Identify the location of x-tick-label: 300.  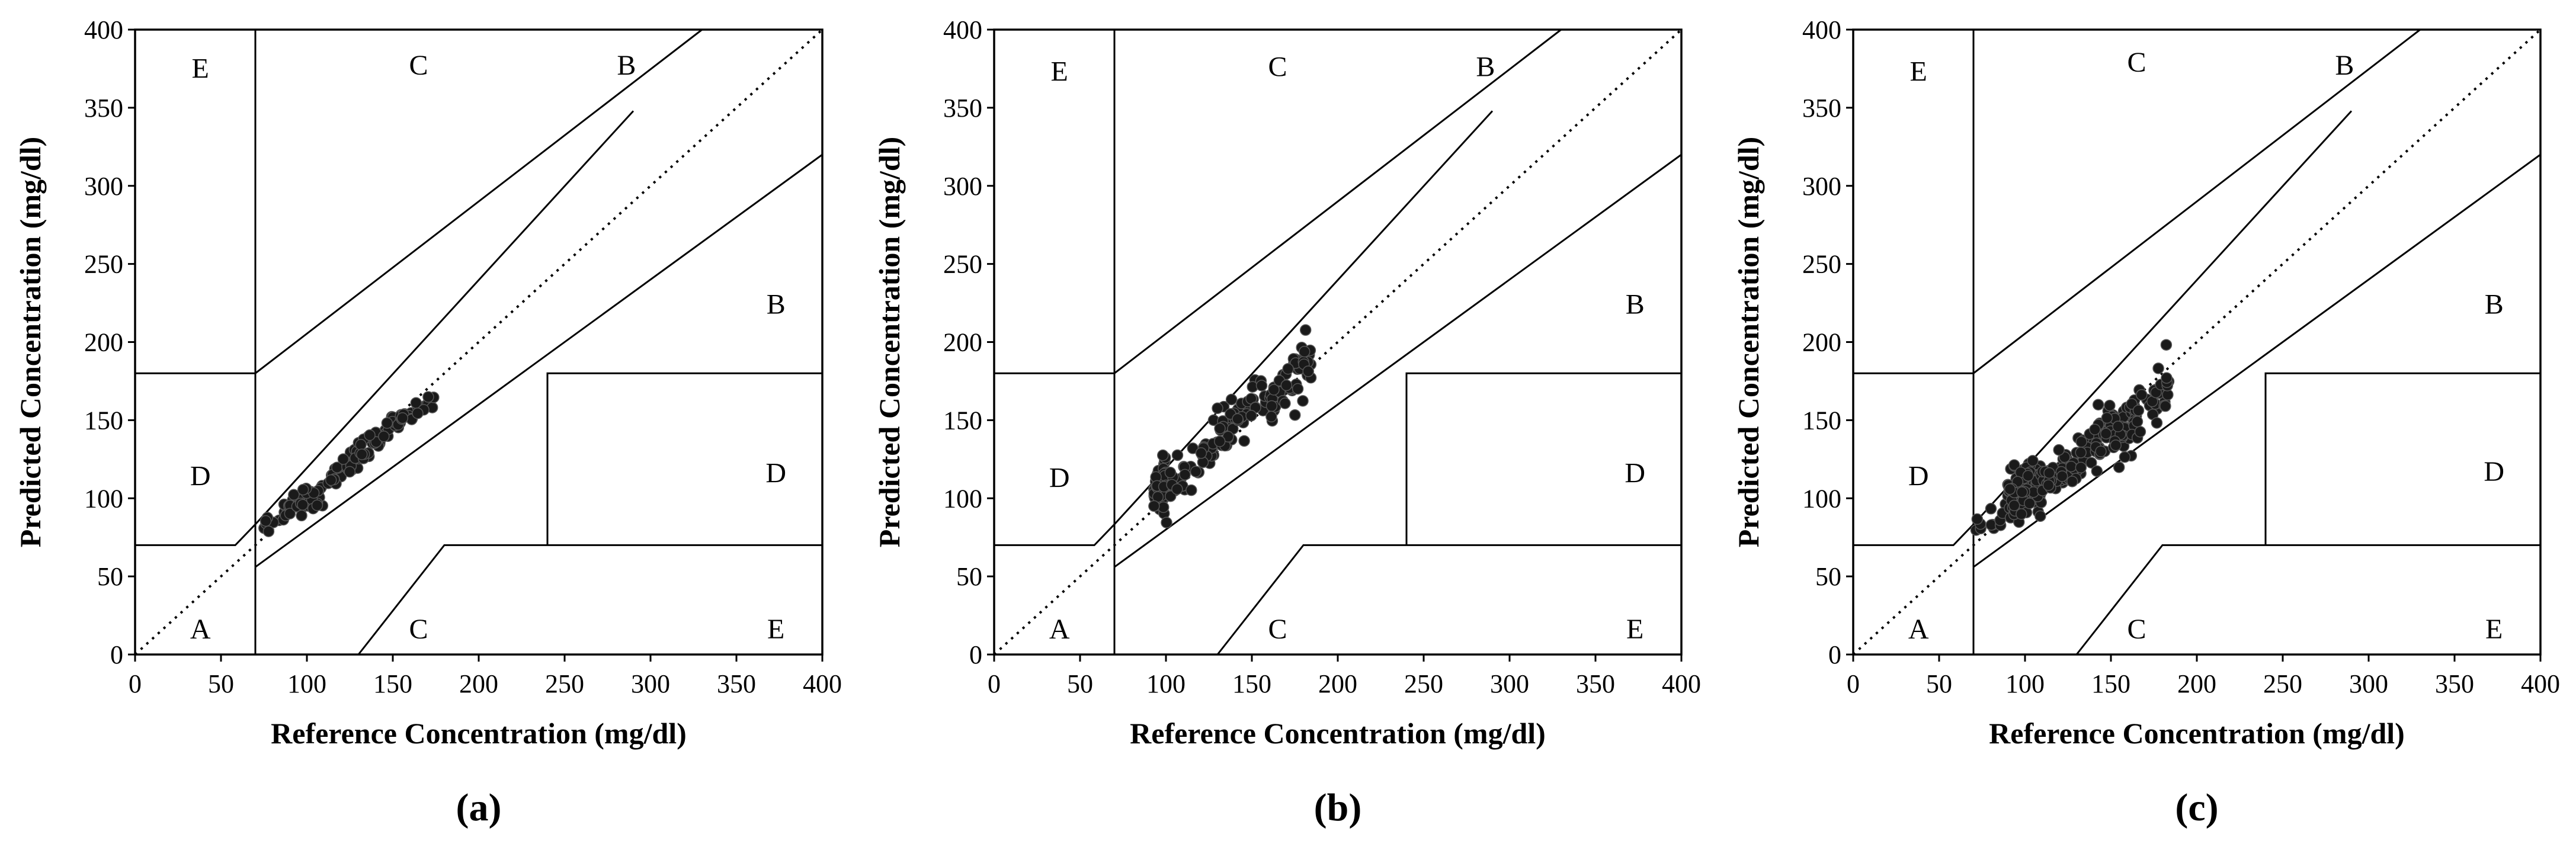
(1509, 683).